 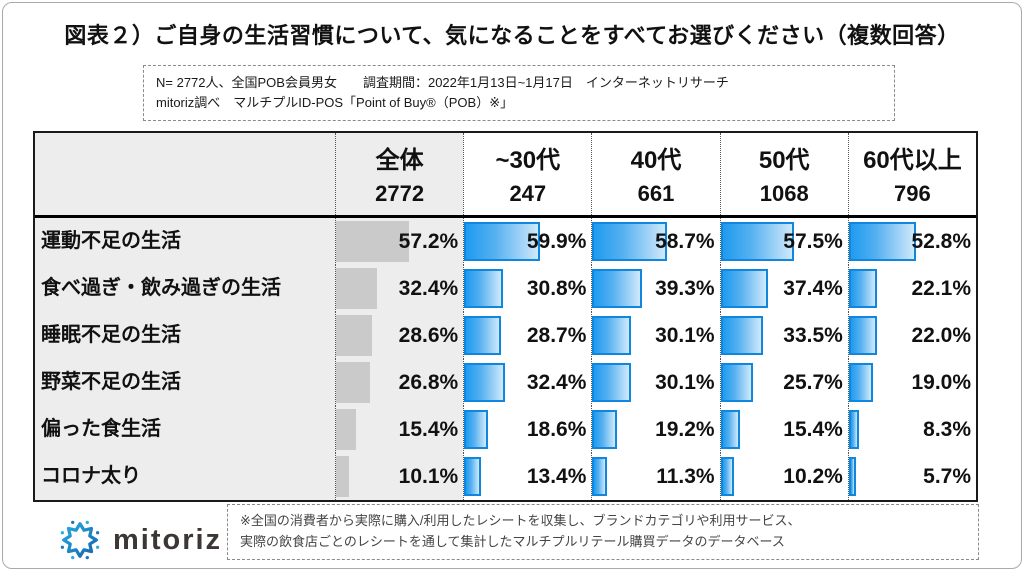 What do you see at coordinates (941, 382) in the screenshot?
I see `value-text: 19.0%` at bounding box center [941, 382].